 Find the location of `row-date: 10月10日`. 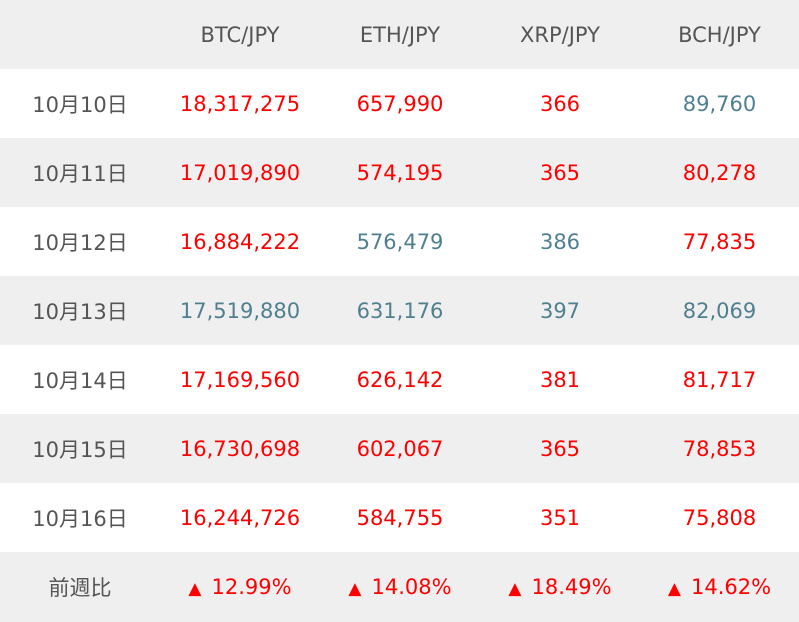

row-date: 10月10日 is located at coordinates (80, 103).